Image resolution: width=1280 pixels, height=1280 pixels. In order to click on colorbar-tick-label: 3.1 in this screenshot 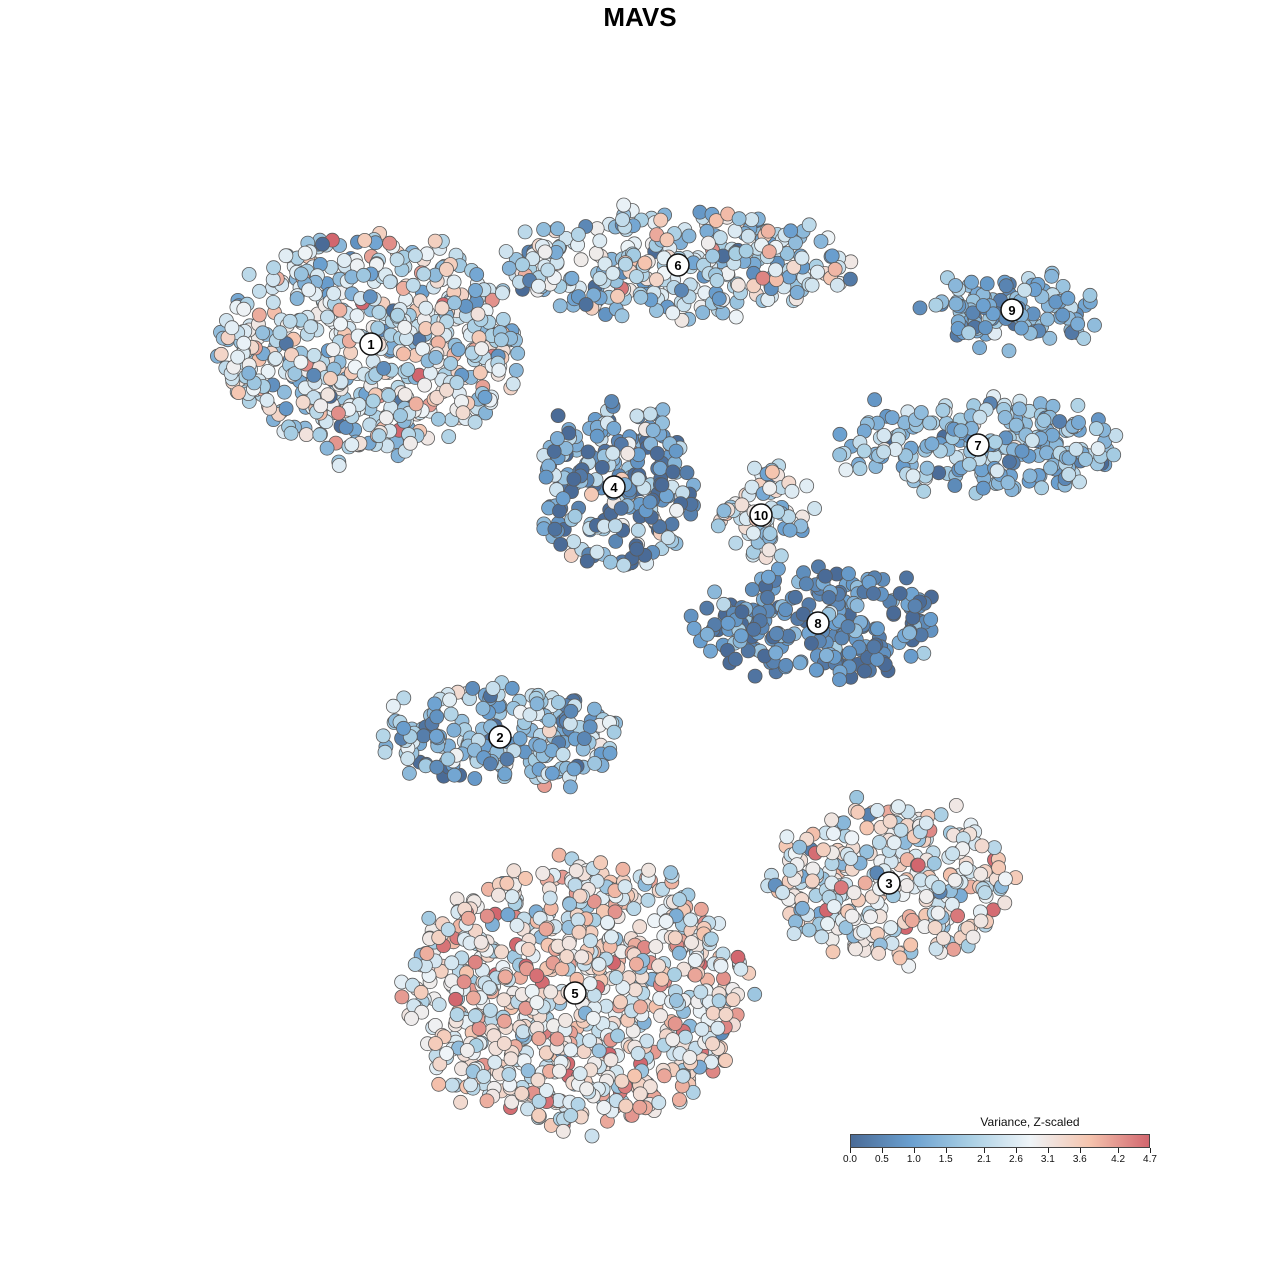, I will do `click(1047, 1159)`.